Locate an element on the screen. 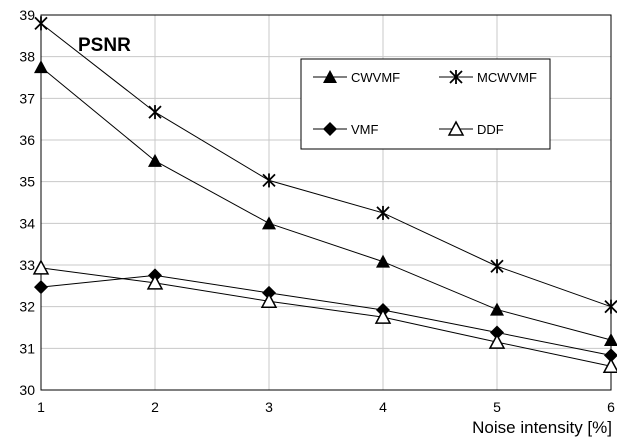 This screenshot has height=437, width=617. legend-label: MCWVMF is located at coordinates (507, 77).